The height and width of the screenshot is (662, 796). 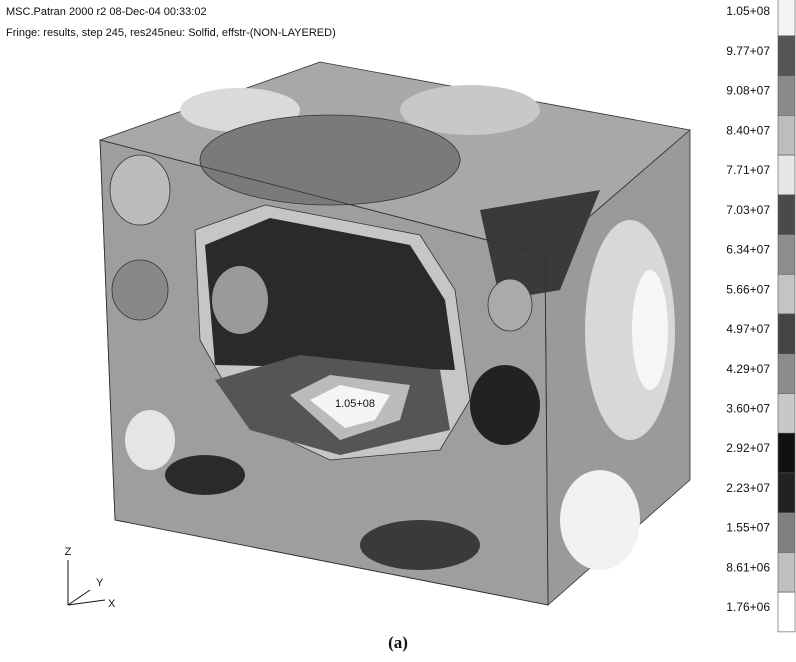 What do you see at coordinates (748, 329) in the screenshot?
I see `legend-label: 4.97+07` at bounding box center [748, 329].